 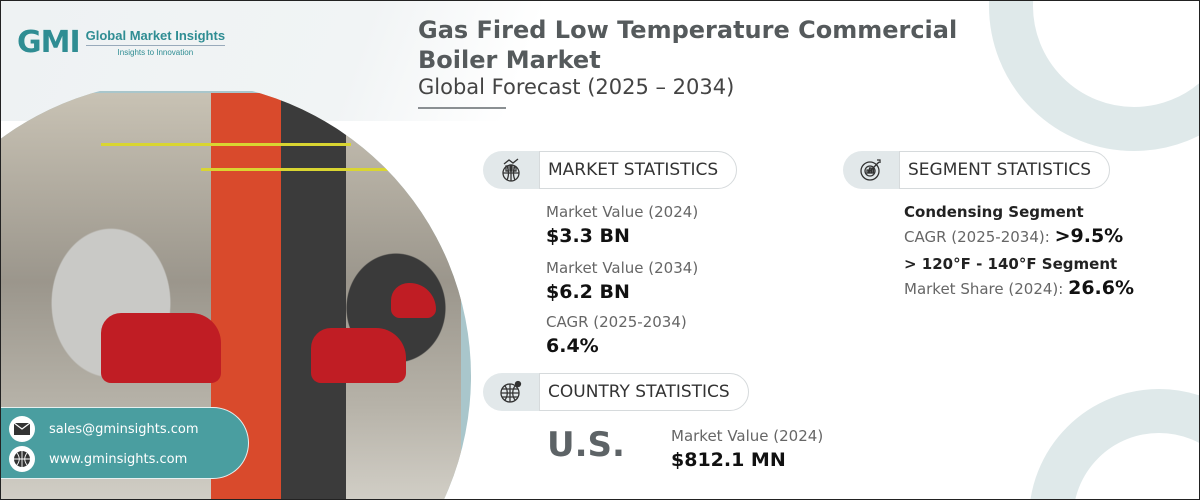 I want to click on subtitle-underline, so click(x=462, y=108).